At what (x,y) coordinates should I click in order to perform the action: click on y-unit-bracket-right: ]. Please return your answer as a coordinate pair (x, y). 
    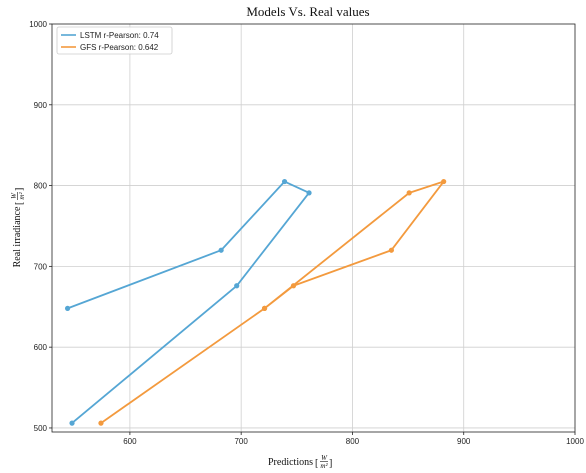
    Looking at the image, I should click on (19, 189).